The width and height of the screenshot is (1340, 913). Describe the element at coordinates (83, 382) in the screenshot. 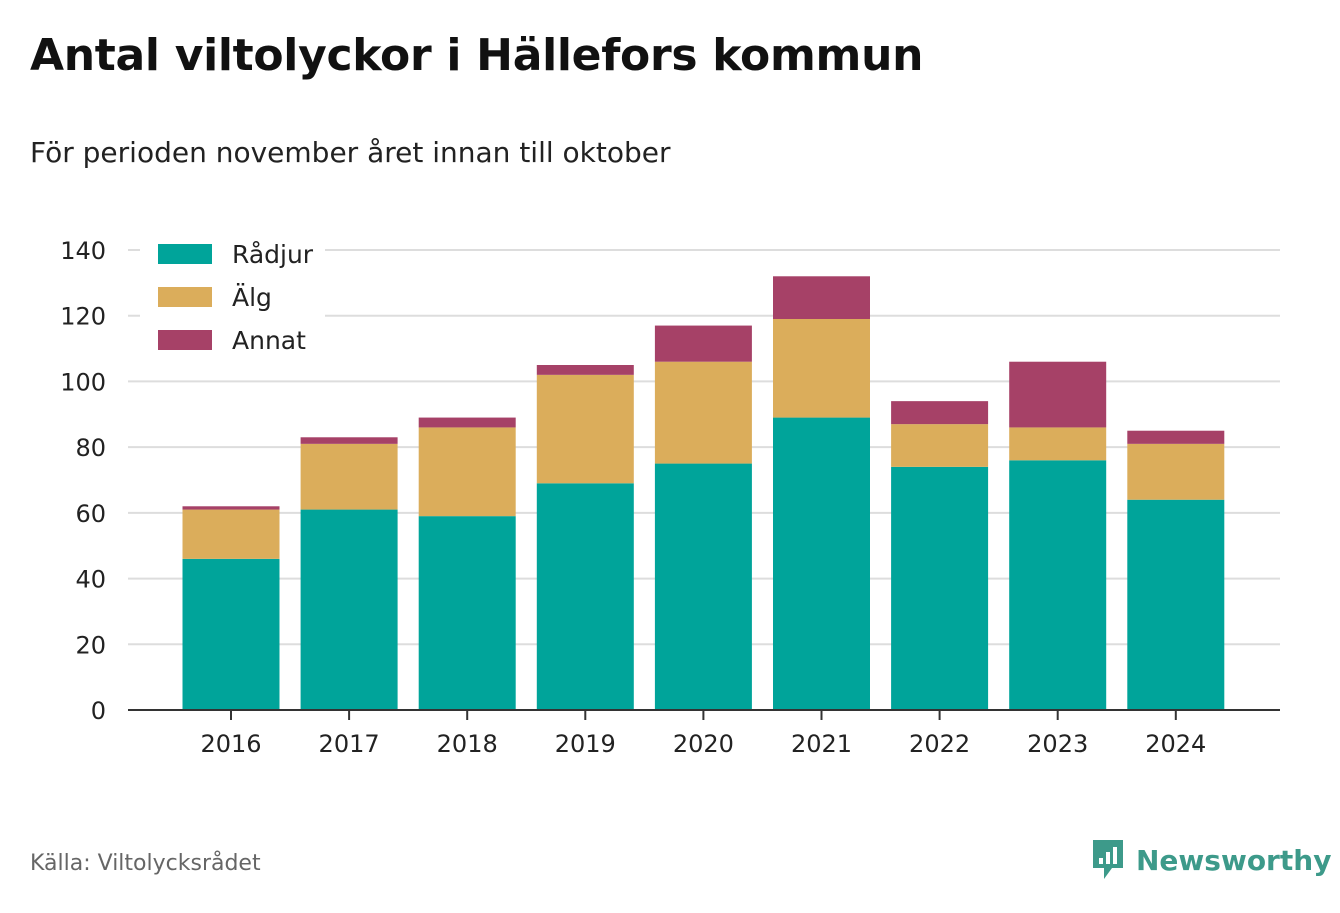

I see `y-tick-label: 100` at that location.